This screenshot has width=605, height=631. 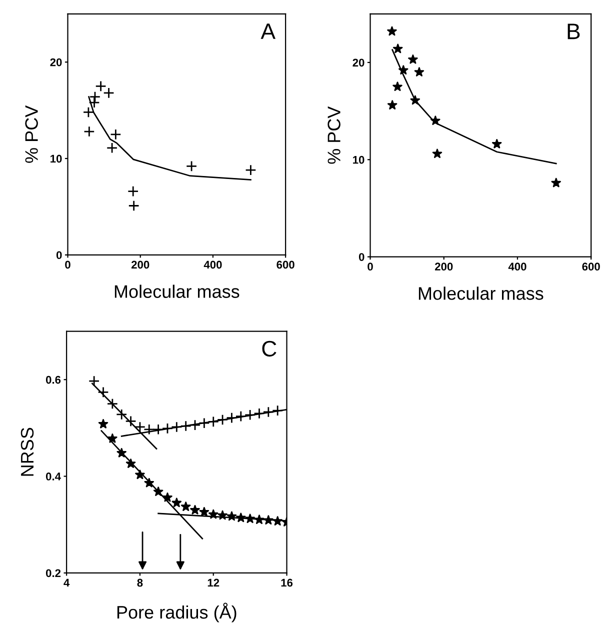 What do you see at coordinates (140, 582) in the screenshot?
I see `x-tick-label: 8` at bounding box center [140, 582].